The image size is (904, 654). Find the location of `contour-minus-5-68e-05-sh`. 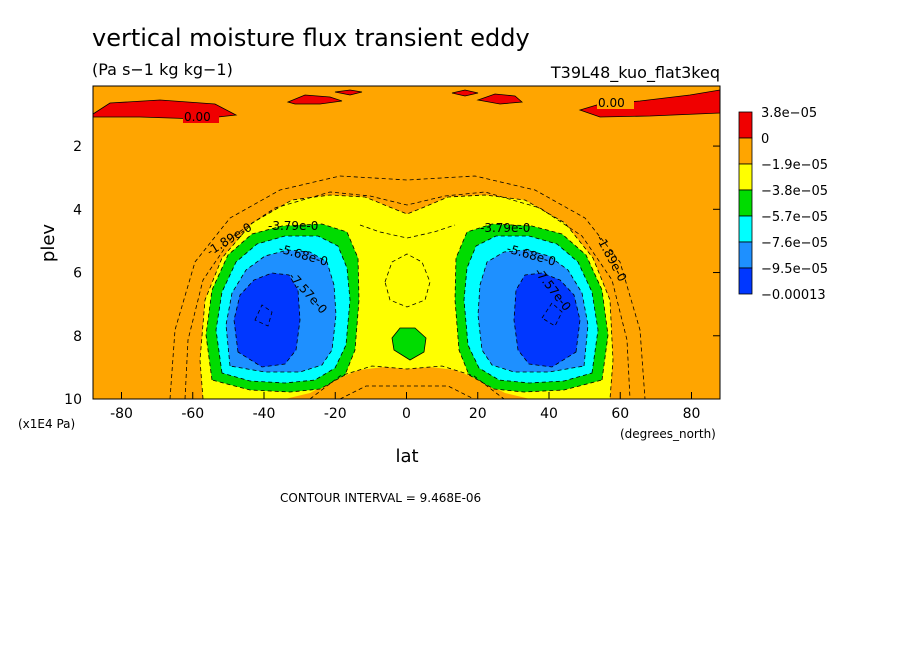

contour-minus-5-68e-05-sh is located at coordinates (283, 309).